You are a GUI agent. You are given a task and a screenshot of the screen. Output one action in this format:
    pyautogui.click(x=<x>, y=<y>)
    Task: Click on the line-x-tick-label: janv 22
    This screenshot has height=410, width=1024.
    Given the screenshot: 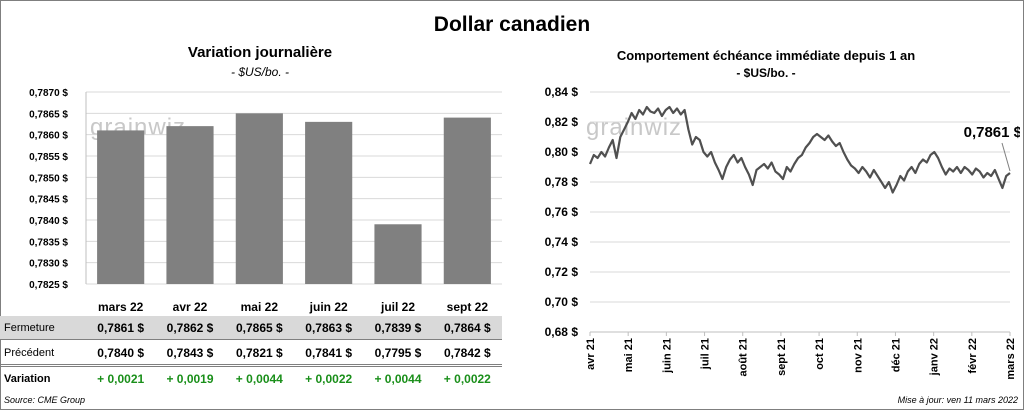 What is the action you would take?
    pyautogui.click(x=935, y=357)
    